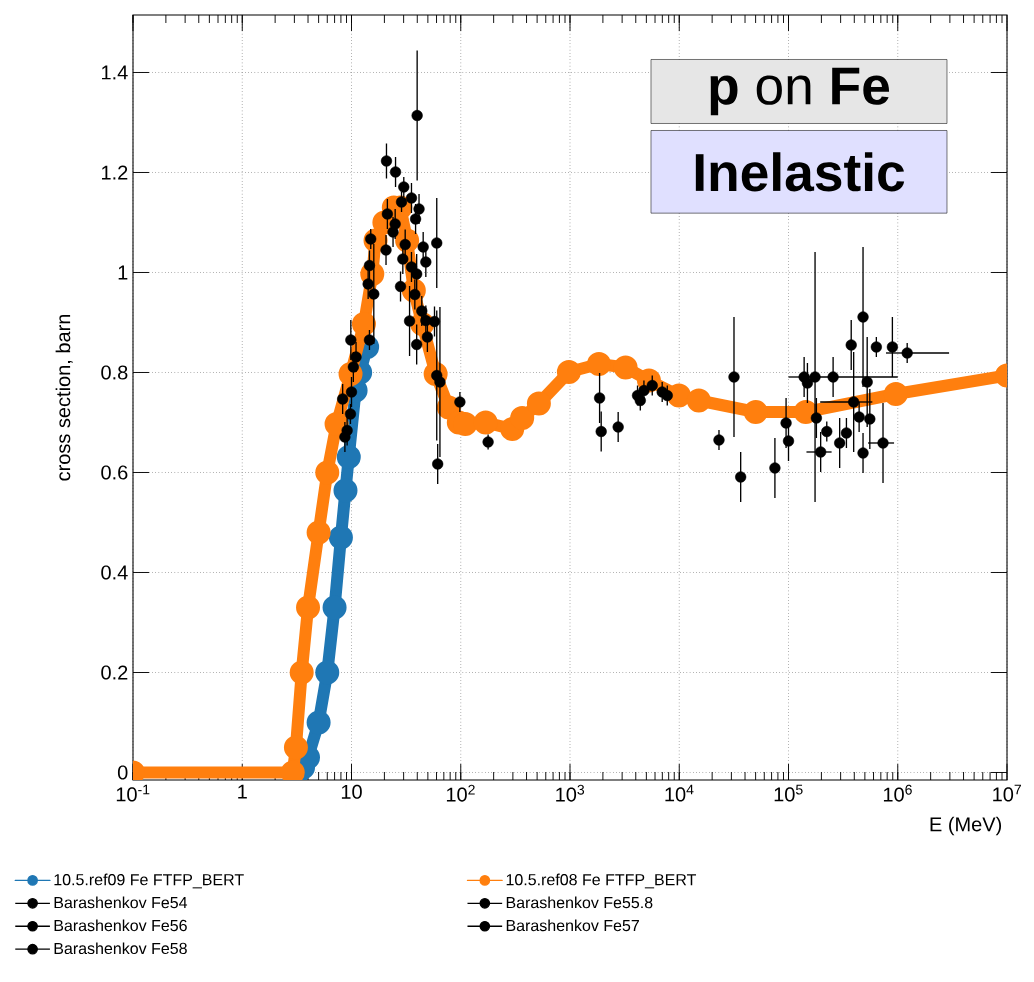 The height and width of the screenshot is (982, 1034). I want to click on legend-label: Barashenkov Fe57, so click(572, 925).